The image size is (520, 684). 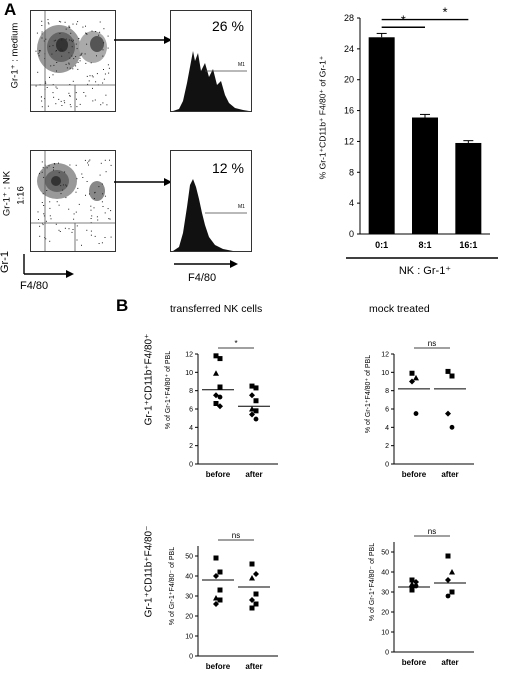 What do you see at coordinates (444, 12) in the screenshot?
I see `sig-star: *` at bounding box center [444, 12].